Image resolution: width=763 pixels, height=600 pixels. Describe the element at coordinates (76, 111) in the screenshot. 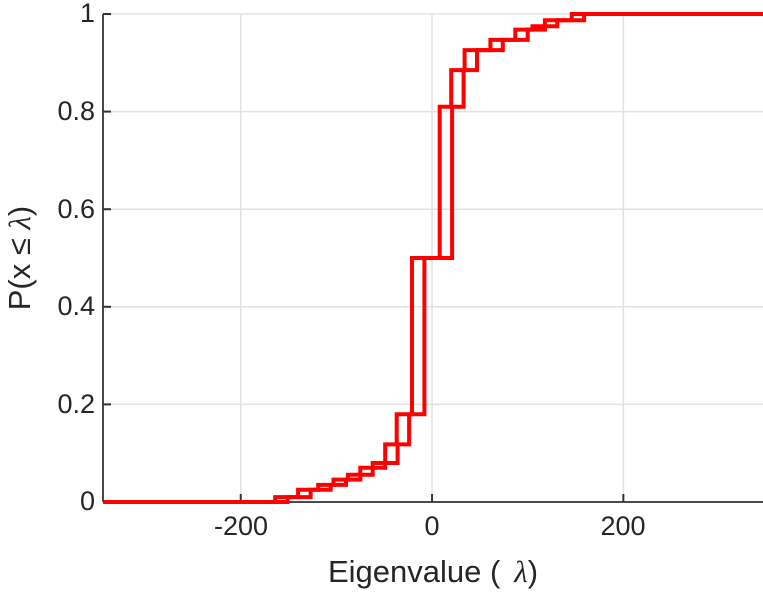

I see `y-tick-label-0-8: 0.8` at that location.